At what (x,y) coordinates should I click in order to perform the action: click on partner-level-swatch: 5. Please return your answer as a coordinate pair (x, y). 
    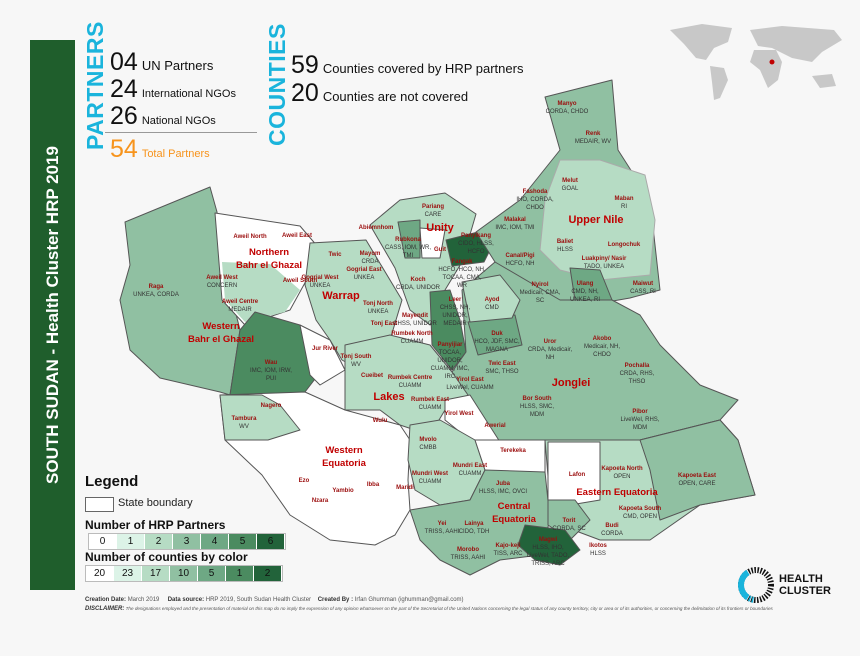
    Looking at the image, I should click on (243, 541).